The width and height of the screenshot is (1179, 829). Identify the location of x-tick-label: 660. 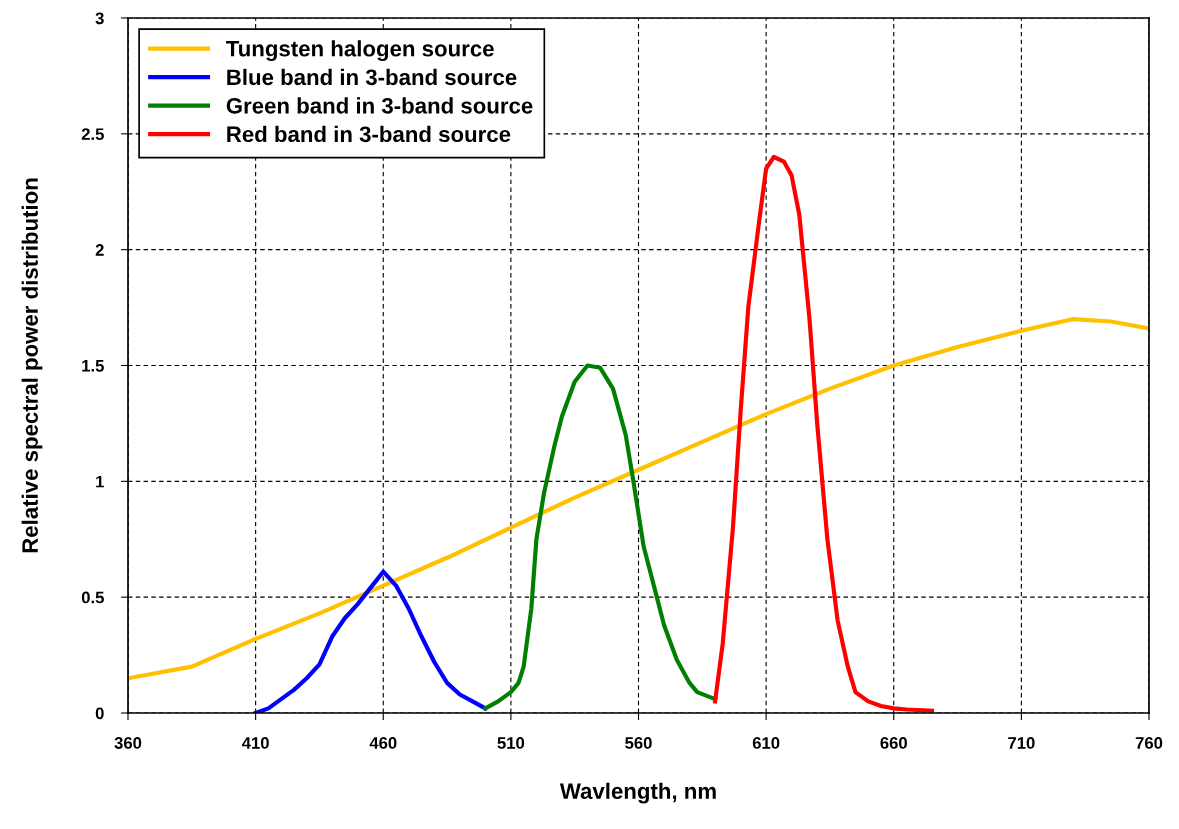
(893, 743).